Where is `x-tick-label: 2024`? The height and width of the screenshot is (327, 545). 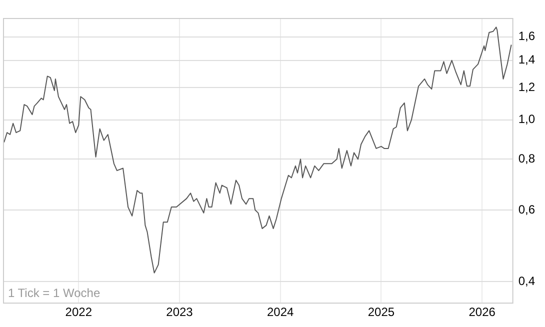
x-tick-label: 2024 is located at coordinates (280, 312).